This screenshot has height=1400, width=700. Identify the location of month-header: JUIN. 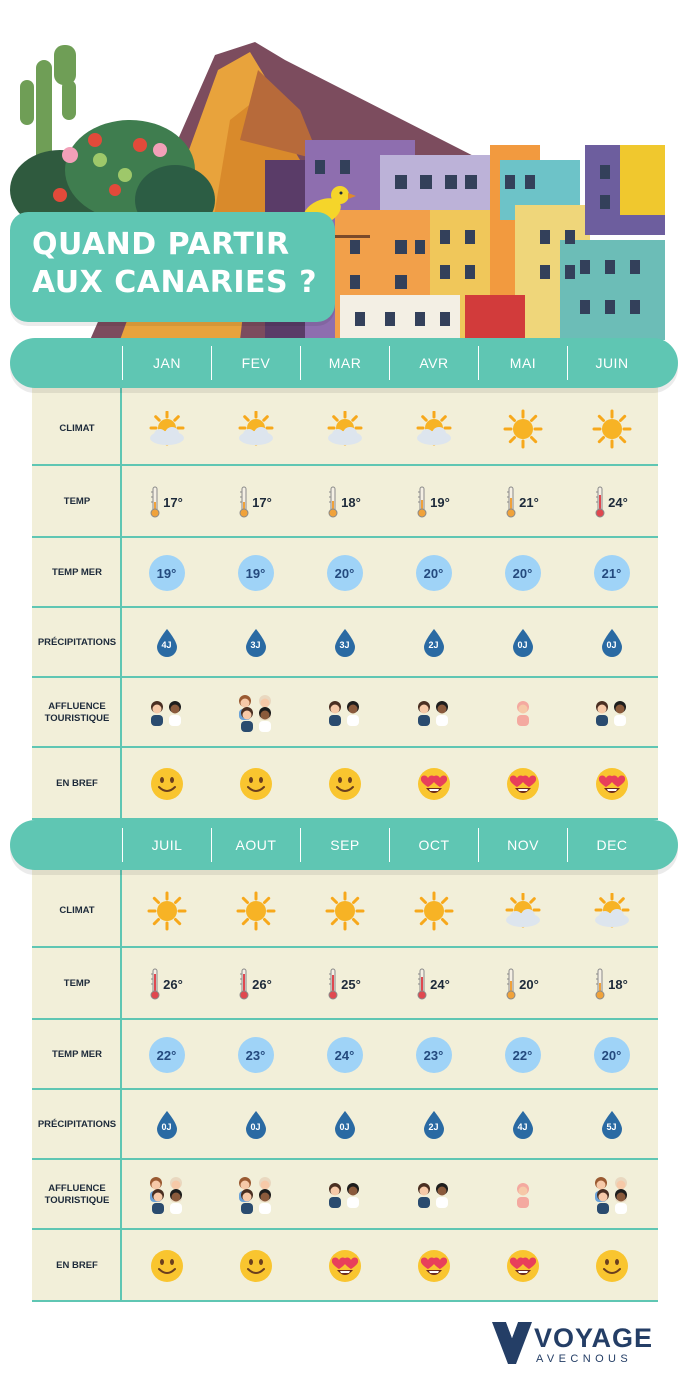
(611, 363).